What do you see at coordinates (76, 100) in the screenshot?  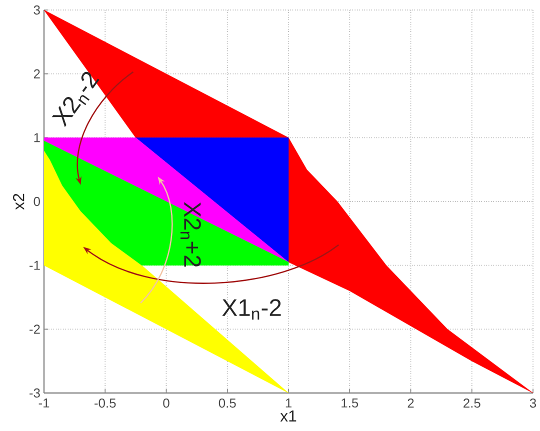 I see `annotation: X2$_{n}$-2` at bounding box center [76, 100].